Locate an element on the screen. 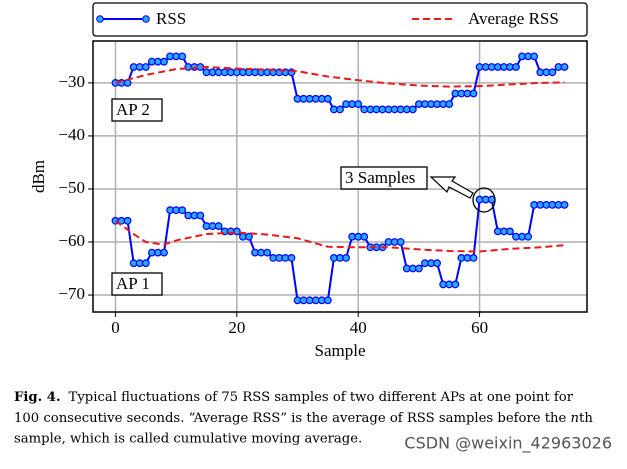 The image size is (627, 469). x-tick-label: 40 is located at coordinates (358, 327).